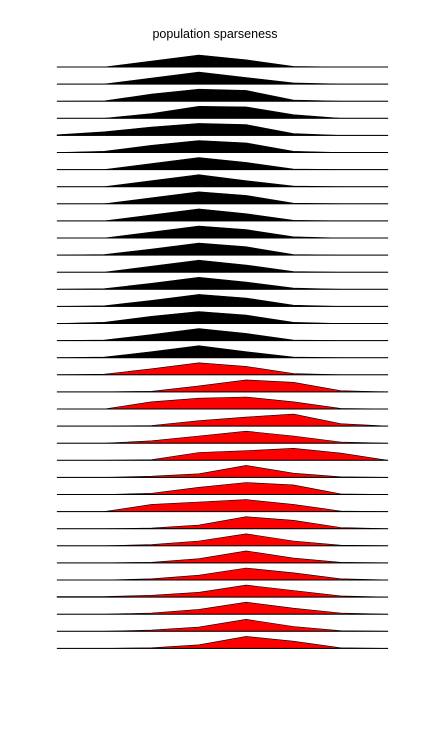  What do you see at coordinates (215, 34) in the screenshot?
I see `chart-title: population sparseness` at bounding box center [215, 34].